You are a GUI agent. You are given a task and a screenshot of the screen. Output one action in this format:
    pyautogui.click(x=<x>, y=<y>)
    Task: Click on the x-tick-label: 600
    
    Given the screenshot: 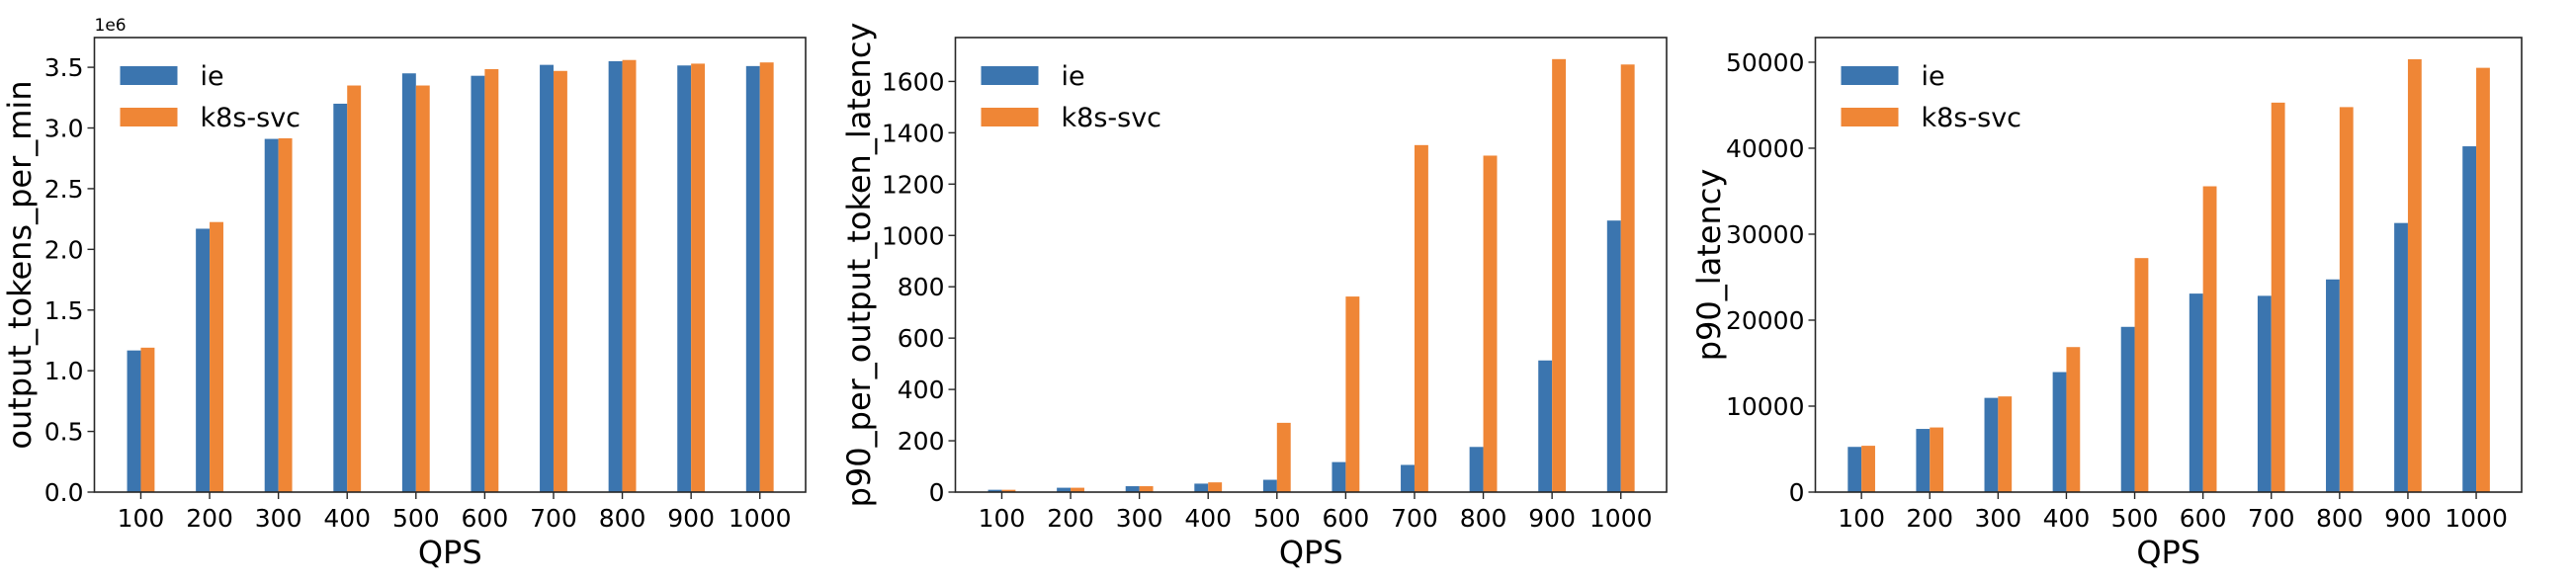 What is the action you would take?
    pyautogui.click(x=2203, y=518)
    